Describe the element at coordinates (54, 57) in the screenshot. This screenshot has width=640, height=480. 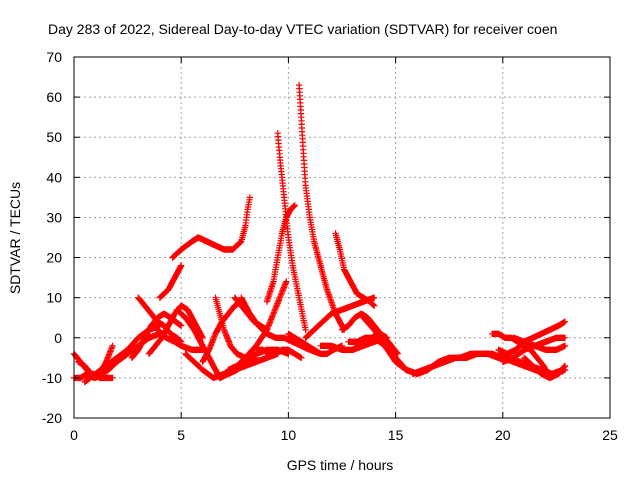
I see `y-tick-label: 70` at that location.